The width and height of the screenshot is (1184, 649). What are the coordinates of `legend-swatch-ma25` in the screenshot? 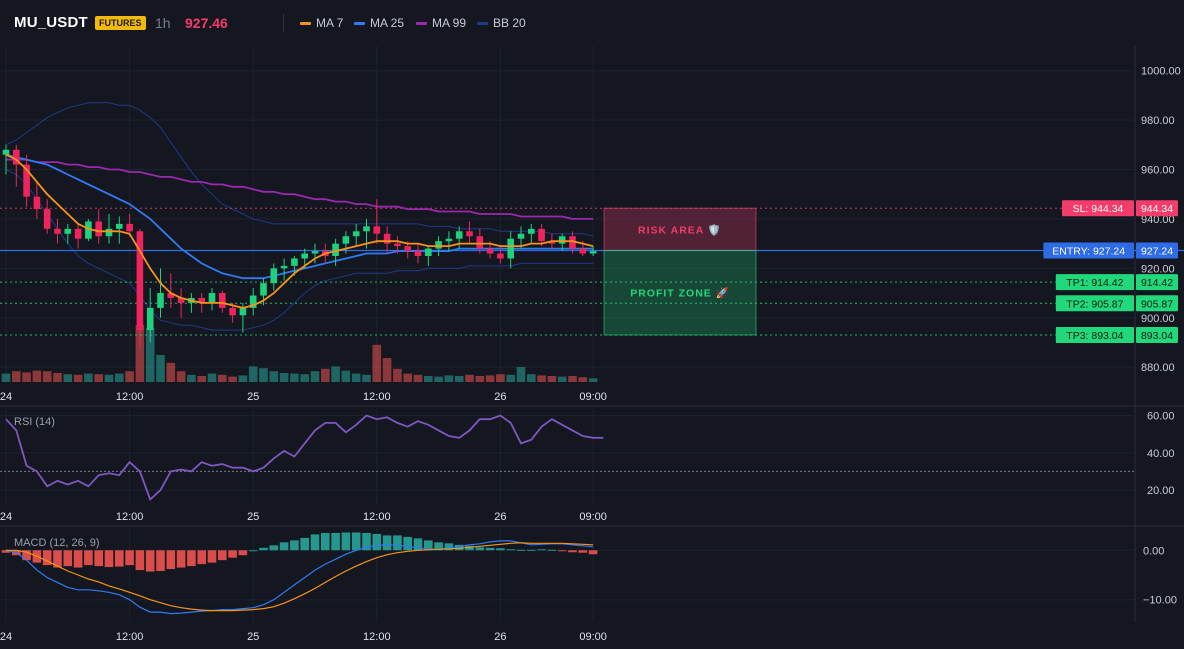 It's located at (359, 23).